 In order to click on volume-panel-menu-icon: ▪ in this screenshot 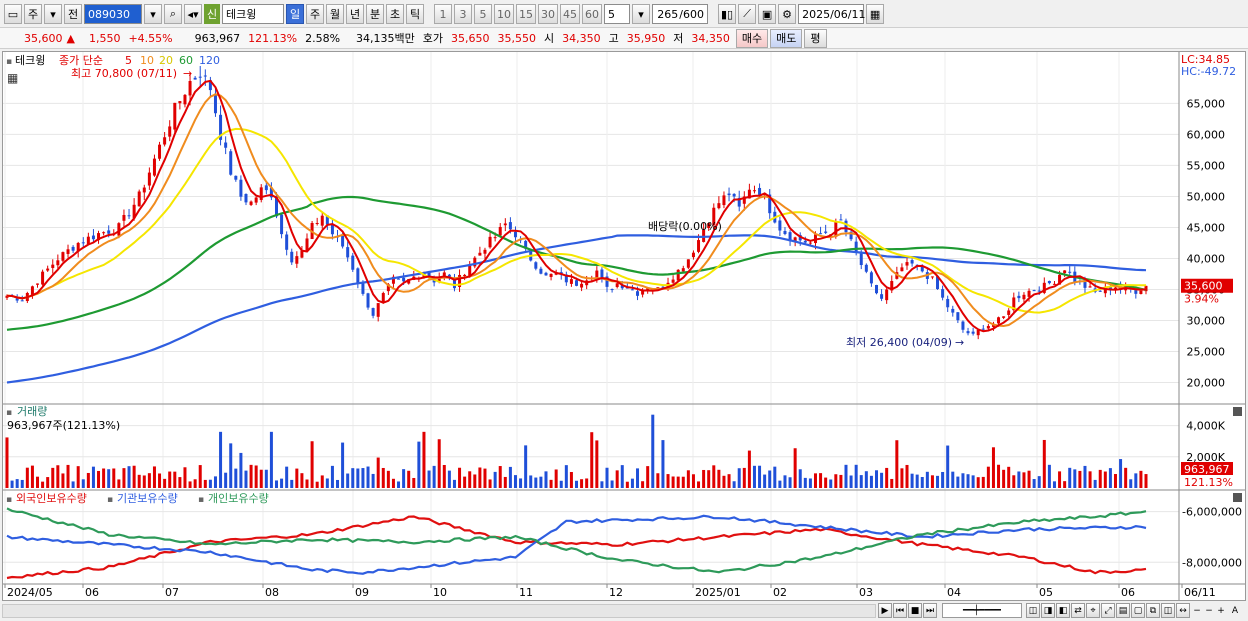, I will do `click(9, 413)`.